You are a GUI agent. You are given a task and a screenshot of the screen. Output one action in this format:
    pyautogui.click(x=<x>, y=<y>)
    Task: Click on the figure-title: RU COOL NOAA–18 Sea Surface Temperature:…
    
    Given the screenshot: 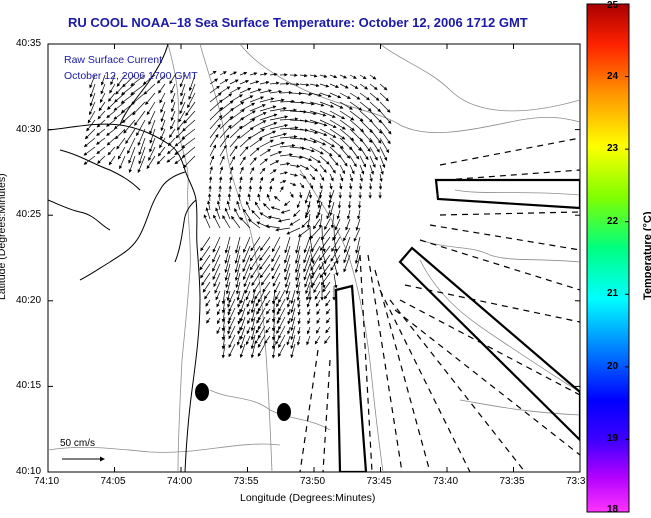 What is the action you would take?
    pyautogui.click(x=298, y=22)
    